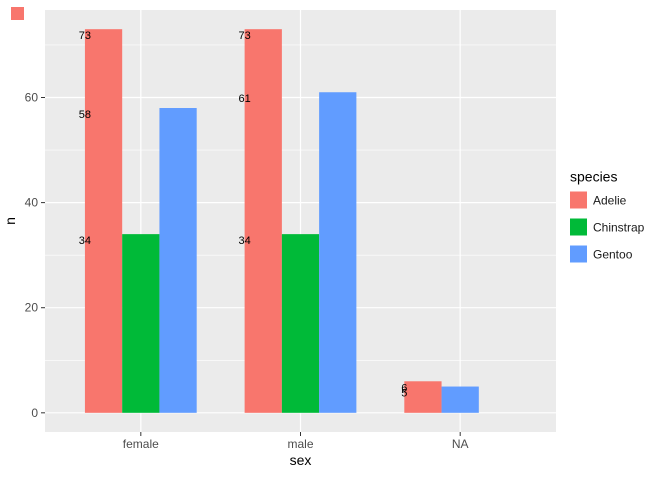 This screenshot has width=672, height=480. Describe the element at coordinates (34, 413) in the screenshot. I see `y-tick-label: 0` at that location.